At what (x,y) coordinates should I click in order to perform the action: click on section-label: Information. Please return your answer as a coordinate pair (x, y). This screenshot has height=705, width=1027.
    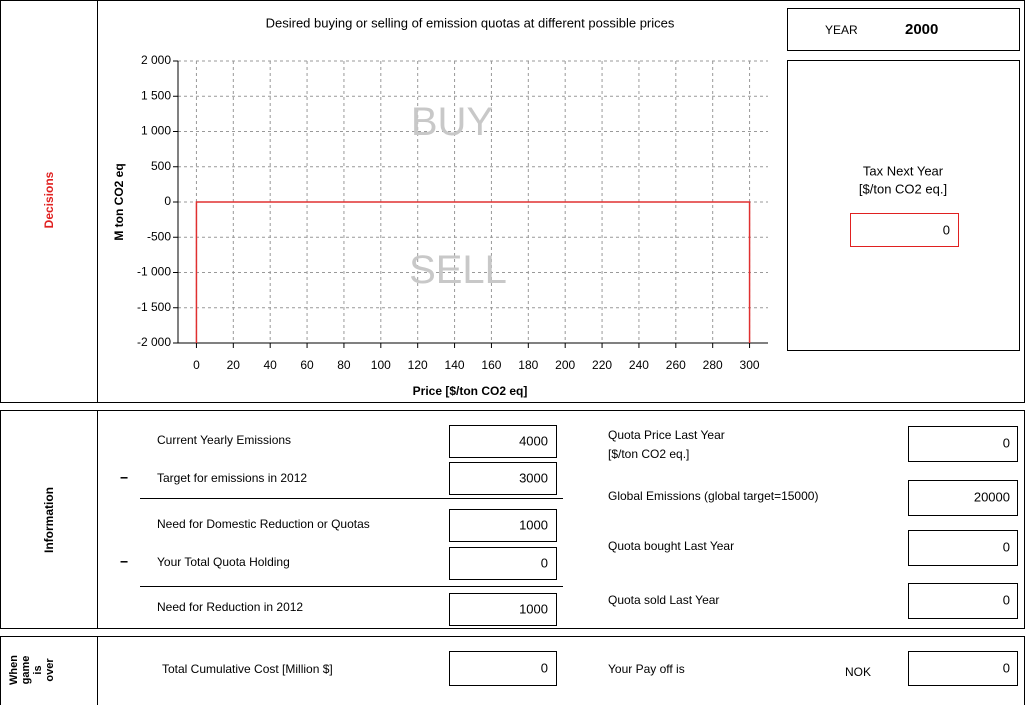
    Looking at the image, I should click on (49, 520).